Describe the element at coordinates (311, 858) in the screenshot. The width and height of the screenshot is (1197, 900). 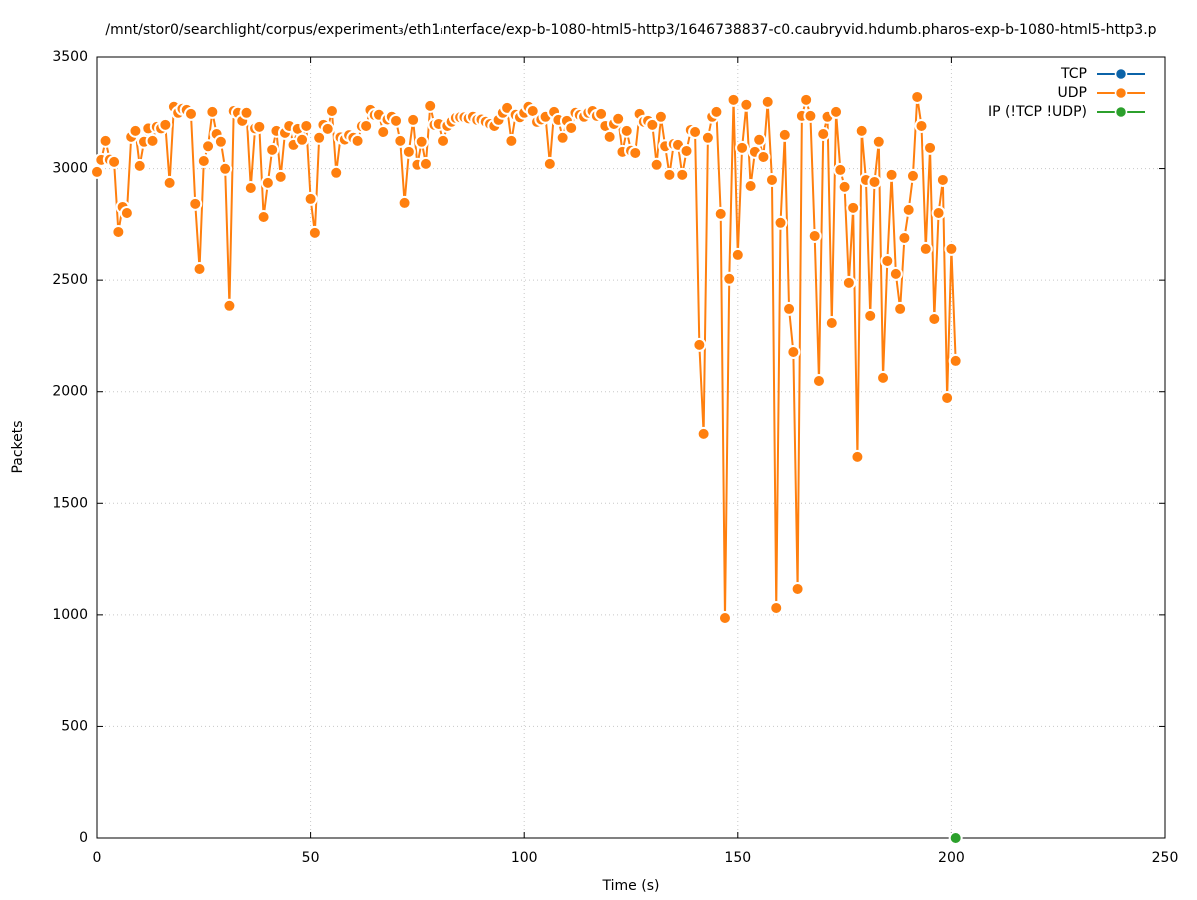
I see `x-tick-label: 50` at that location.